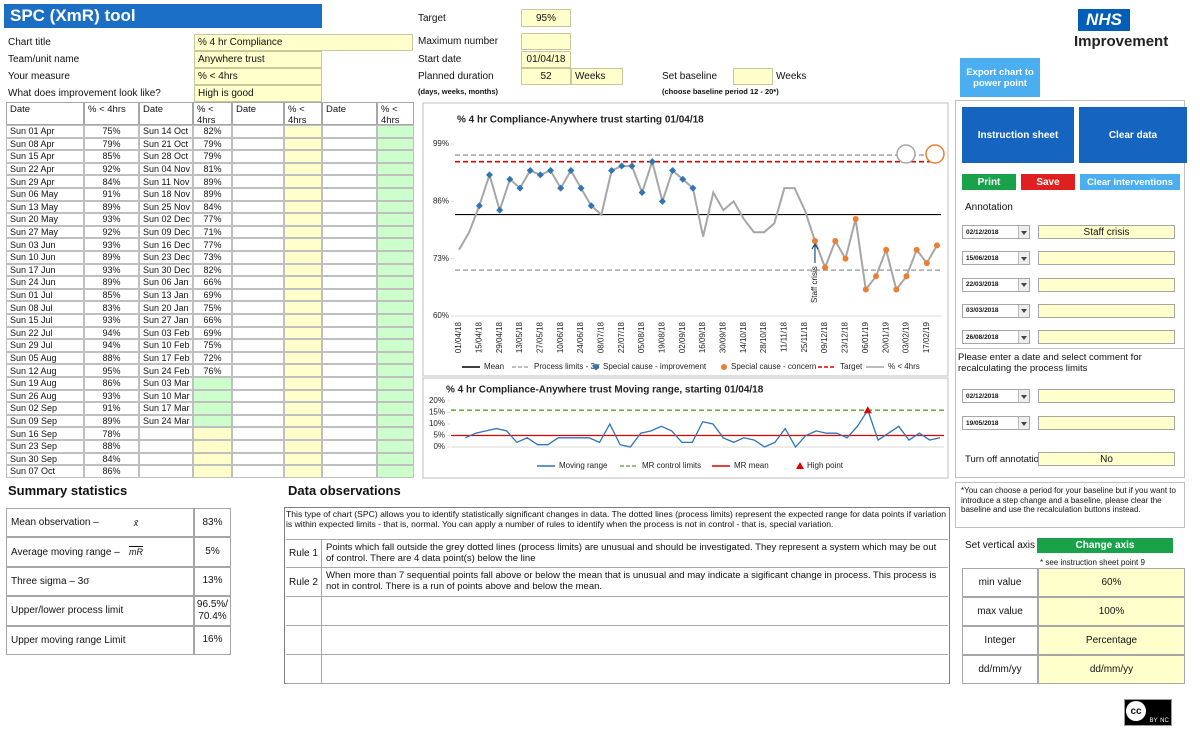 The height and width of the screenshot is (731, 1200). What do you see at coordinates (1106, 459) in the screenshot?
I see `turn-off-value: No` at bounding box center [1106, 459].